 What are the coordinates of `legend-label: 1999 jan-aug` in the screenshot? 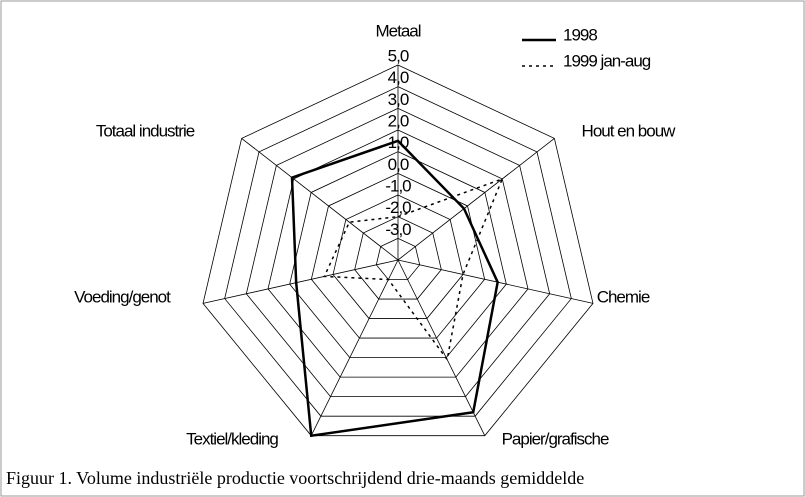 It's located at (607, 60).